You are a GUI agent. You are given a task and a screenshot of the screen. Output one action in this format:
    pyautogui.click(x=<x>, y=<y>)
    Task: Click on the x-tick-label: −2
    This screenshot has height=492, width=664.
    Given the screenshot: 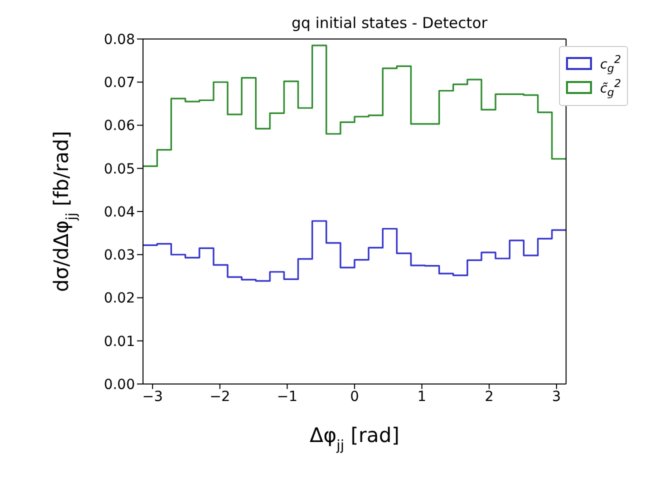 What is the action you would take?
    pyautogui.click(x=220, y=396)
    